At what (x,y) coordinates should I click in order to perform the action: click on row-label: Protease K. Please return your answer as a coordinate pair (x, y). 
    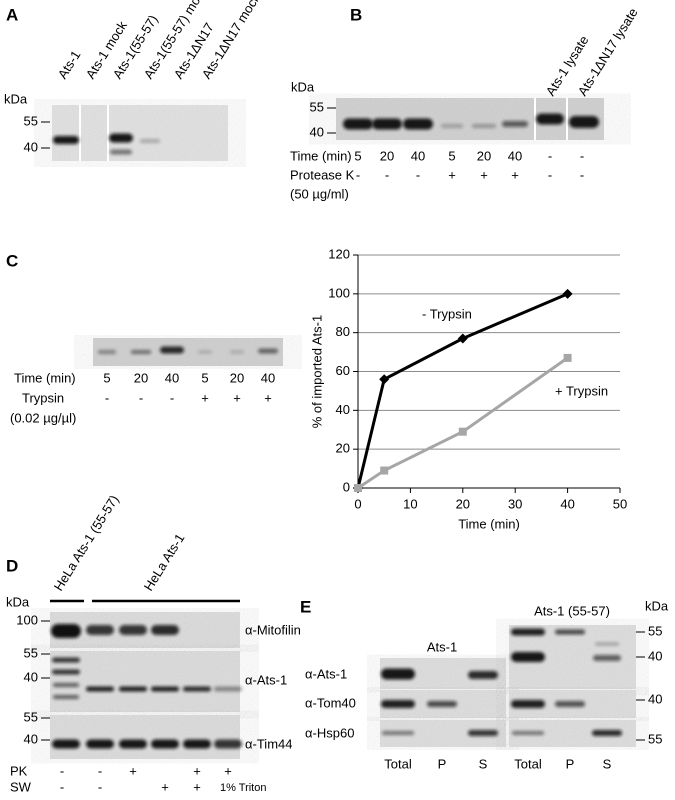
    Looking at the image, I should click on (322, 174).